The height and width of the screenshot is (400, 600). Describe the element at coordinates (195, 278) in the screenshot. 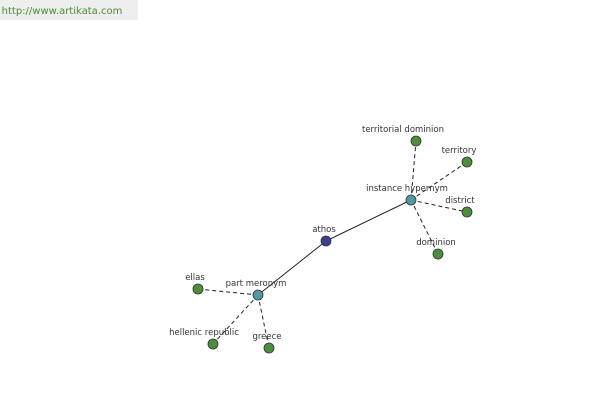

I see `node-label: ellas` at that location.